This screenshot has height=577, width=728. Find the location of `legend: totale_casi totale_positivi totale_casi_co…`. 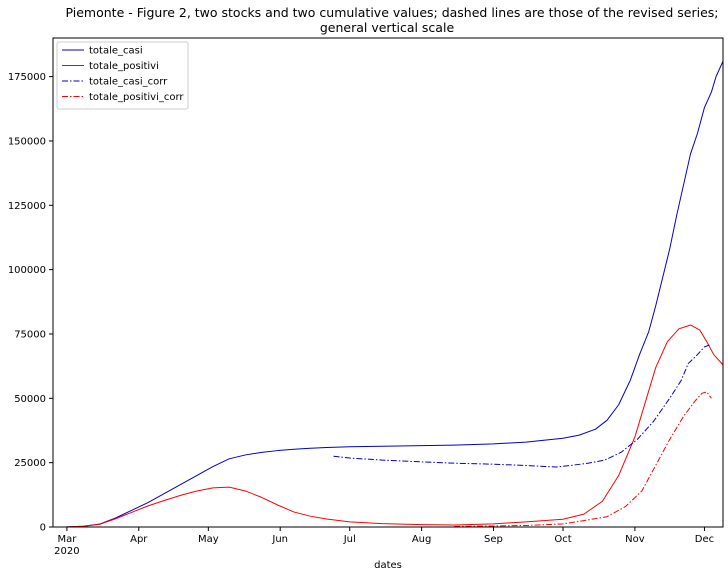

legend: totale_casi totale_positivi totale_casi_co… is located at coordinates (122, 75).